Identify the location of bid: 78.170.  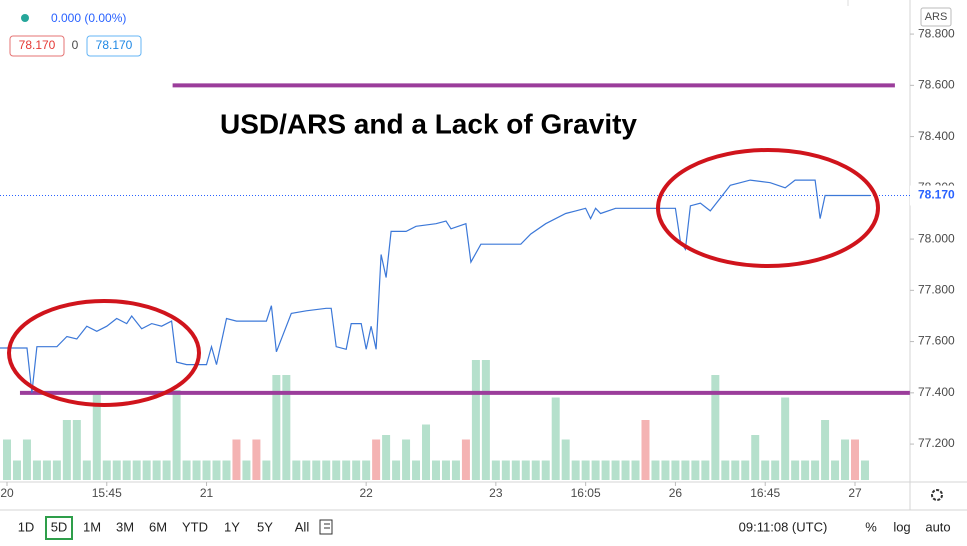
(37, 45).